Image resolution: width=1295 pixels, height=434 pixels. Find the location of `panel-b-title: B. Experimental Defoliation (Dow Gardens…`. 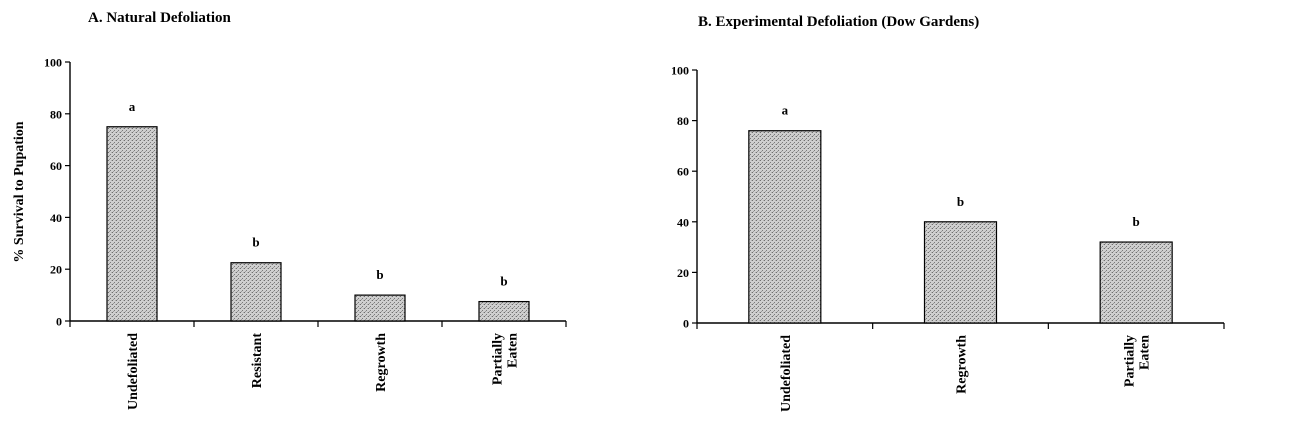

panel-b-title: B. Experimental Defoliation (Dow Gardens… is located at coordinates (838, 22).